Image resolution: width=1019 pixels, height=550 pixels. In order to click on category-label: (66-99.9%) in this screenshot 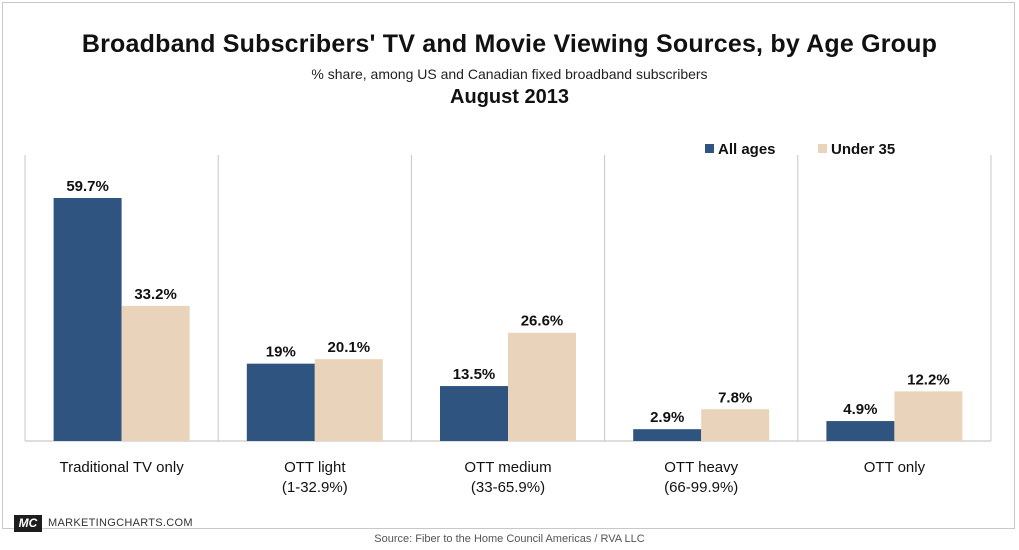, I will do `click(701, 487)`.